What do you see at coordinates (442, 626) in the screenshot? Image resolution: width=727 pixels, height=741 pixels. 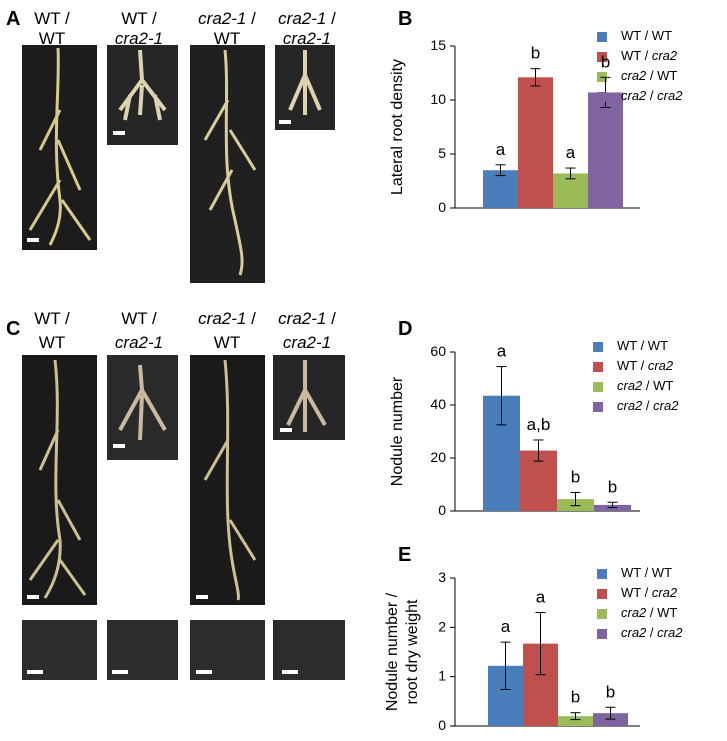 I see `y-tick-label: 2` at bounding box center [442, 626].